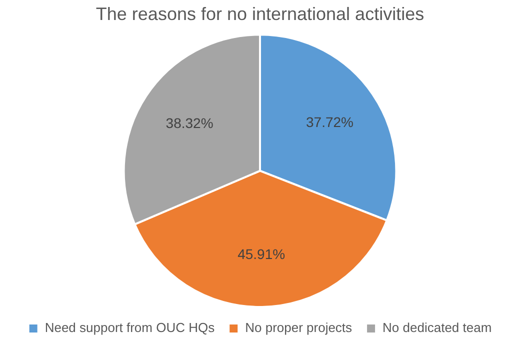 The width and height of the screenshot is (520, 349). What do you see at coordinates (437, 328) in the screenshot?
I see `legend-label: No dedicated team` at bounding box center [437, 328].